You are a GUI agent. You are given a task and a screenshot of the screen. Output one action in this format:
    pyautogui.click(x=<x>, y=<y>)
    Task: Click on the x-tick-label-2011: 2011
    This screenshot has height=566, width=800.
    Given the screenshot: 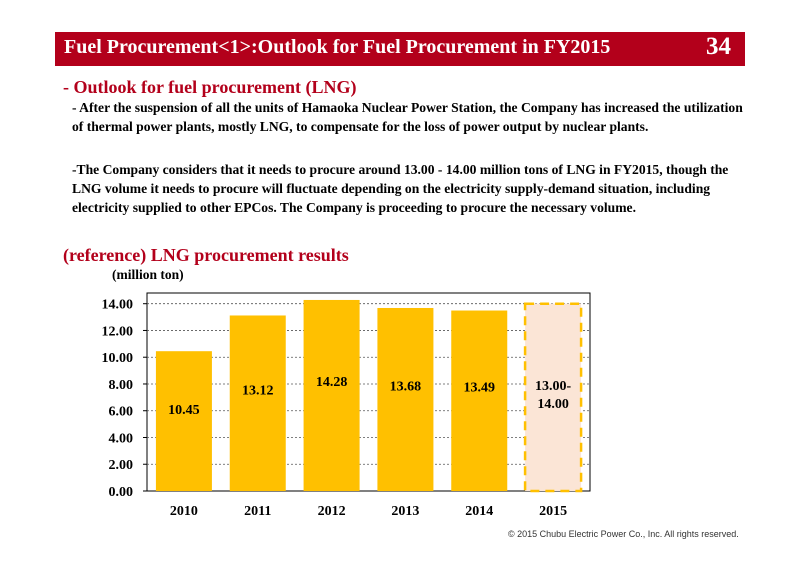 What is the action you would take?
    pyautogui.click(x=257, y=511)
    